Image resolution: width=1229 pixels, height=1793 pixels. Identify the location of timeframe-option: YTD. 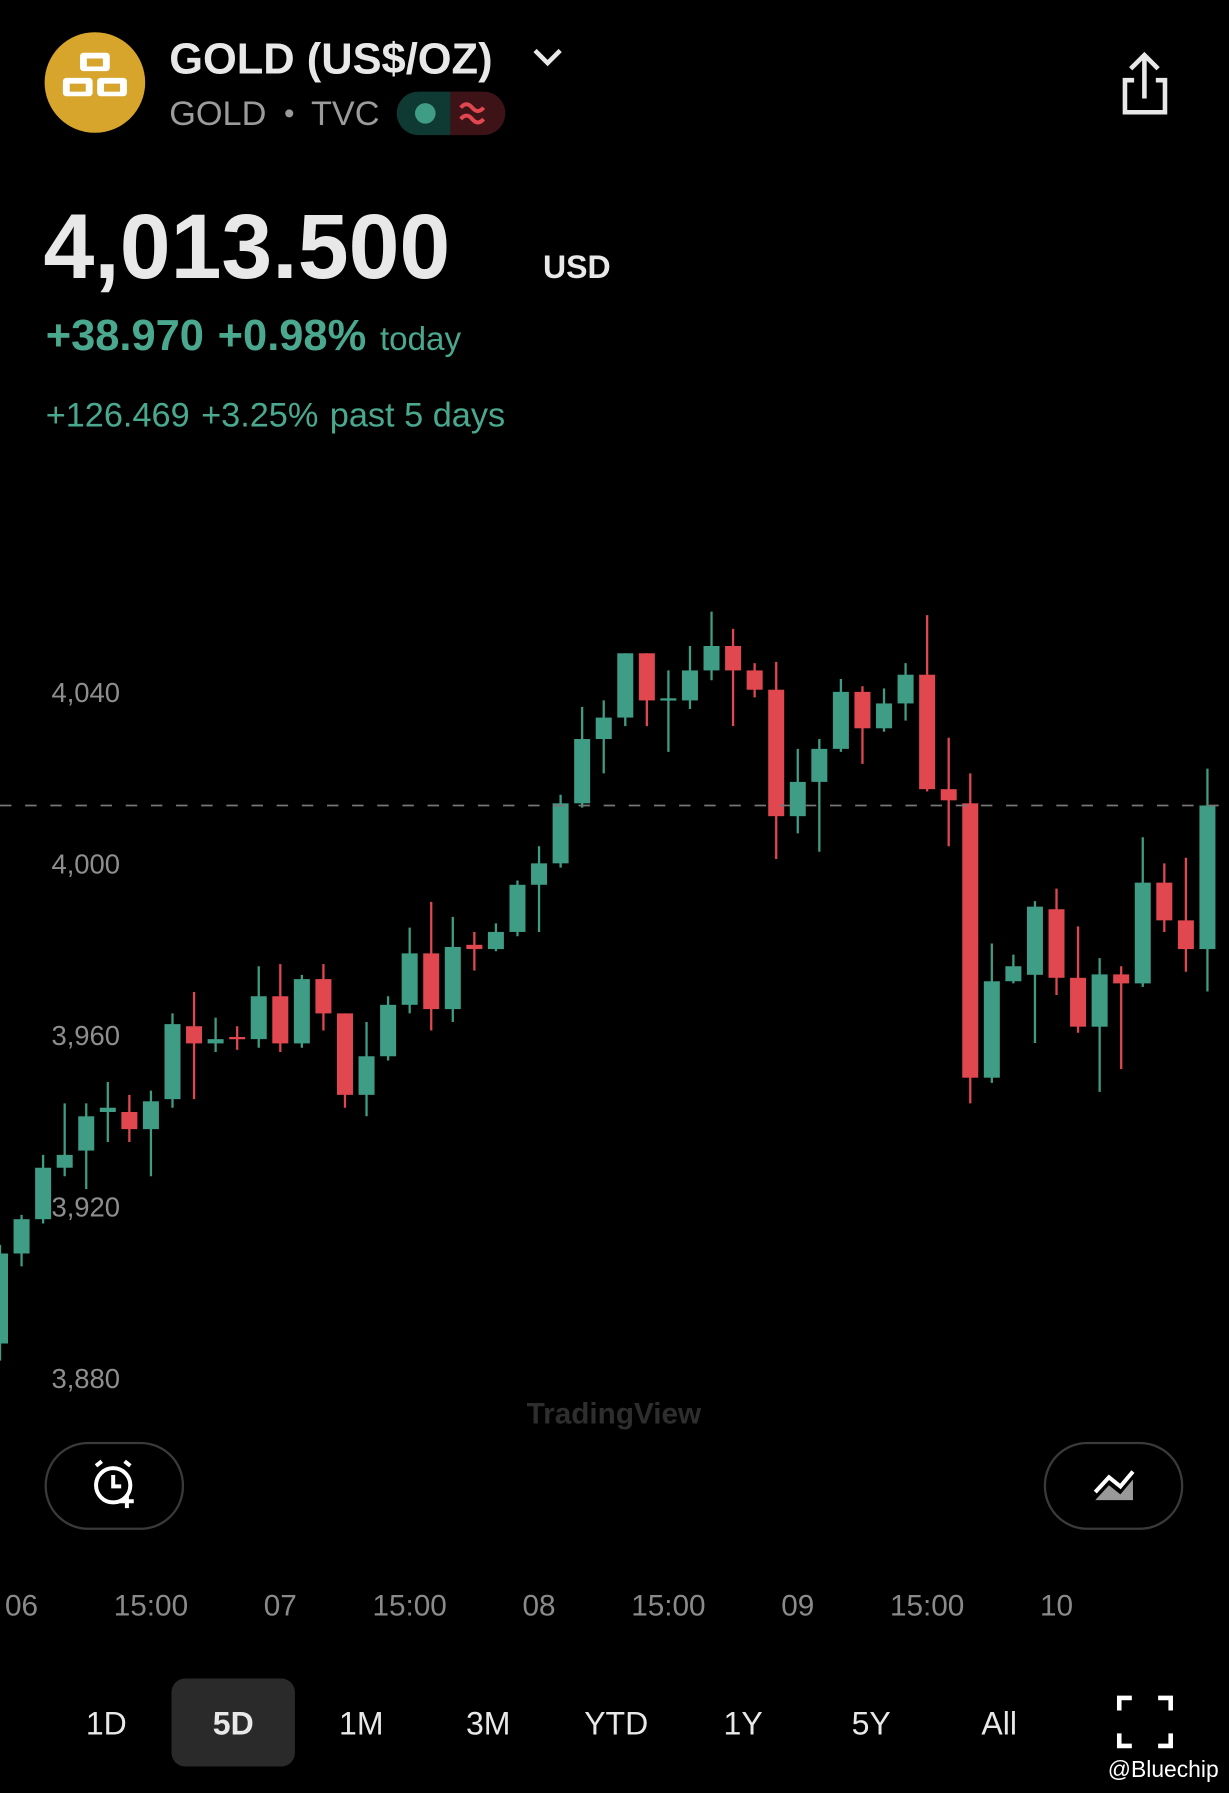
(616, 1724).